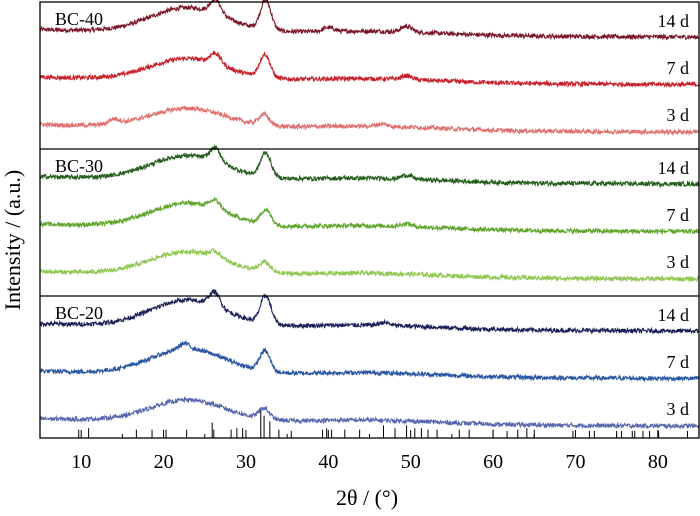  I want to click on x-tick-label: 10, so click(81, 462).